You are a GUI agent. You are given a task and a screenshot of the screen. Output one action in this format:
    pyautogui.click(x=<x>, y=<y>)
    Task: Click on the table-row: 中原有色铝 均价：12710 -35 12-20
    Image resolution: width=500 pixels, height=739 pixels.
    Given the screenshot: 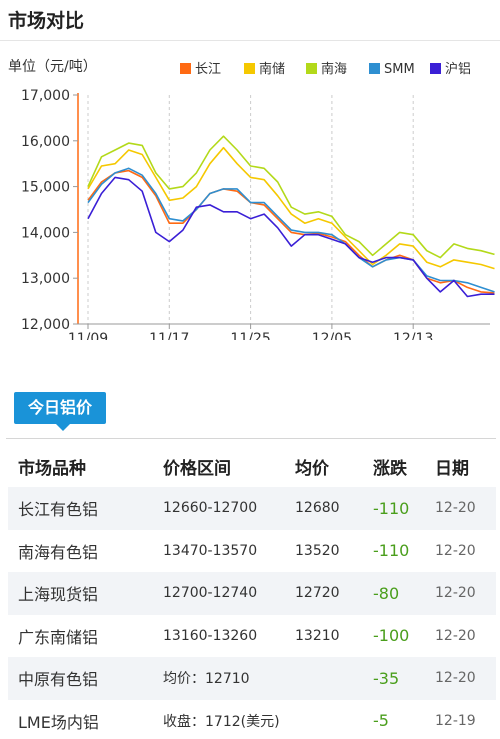 What is the action you would take?
    pyautogui.click(x=252, y=678)
    